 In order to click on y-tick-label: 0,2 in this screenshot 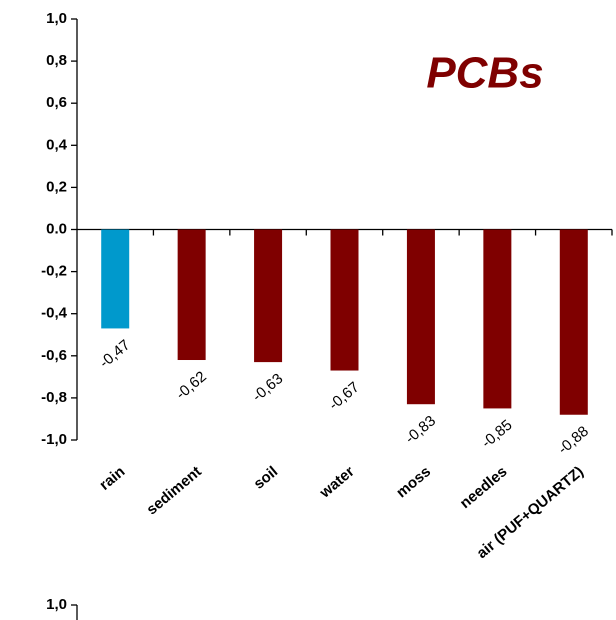, I will do `click(56, 186)`.